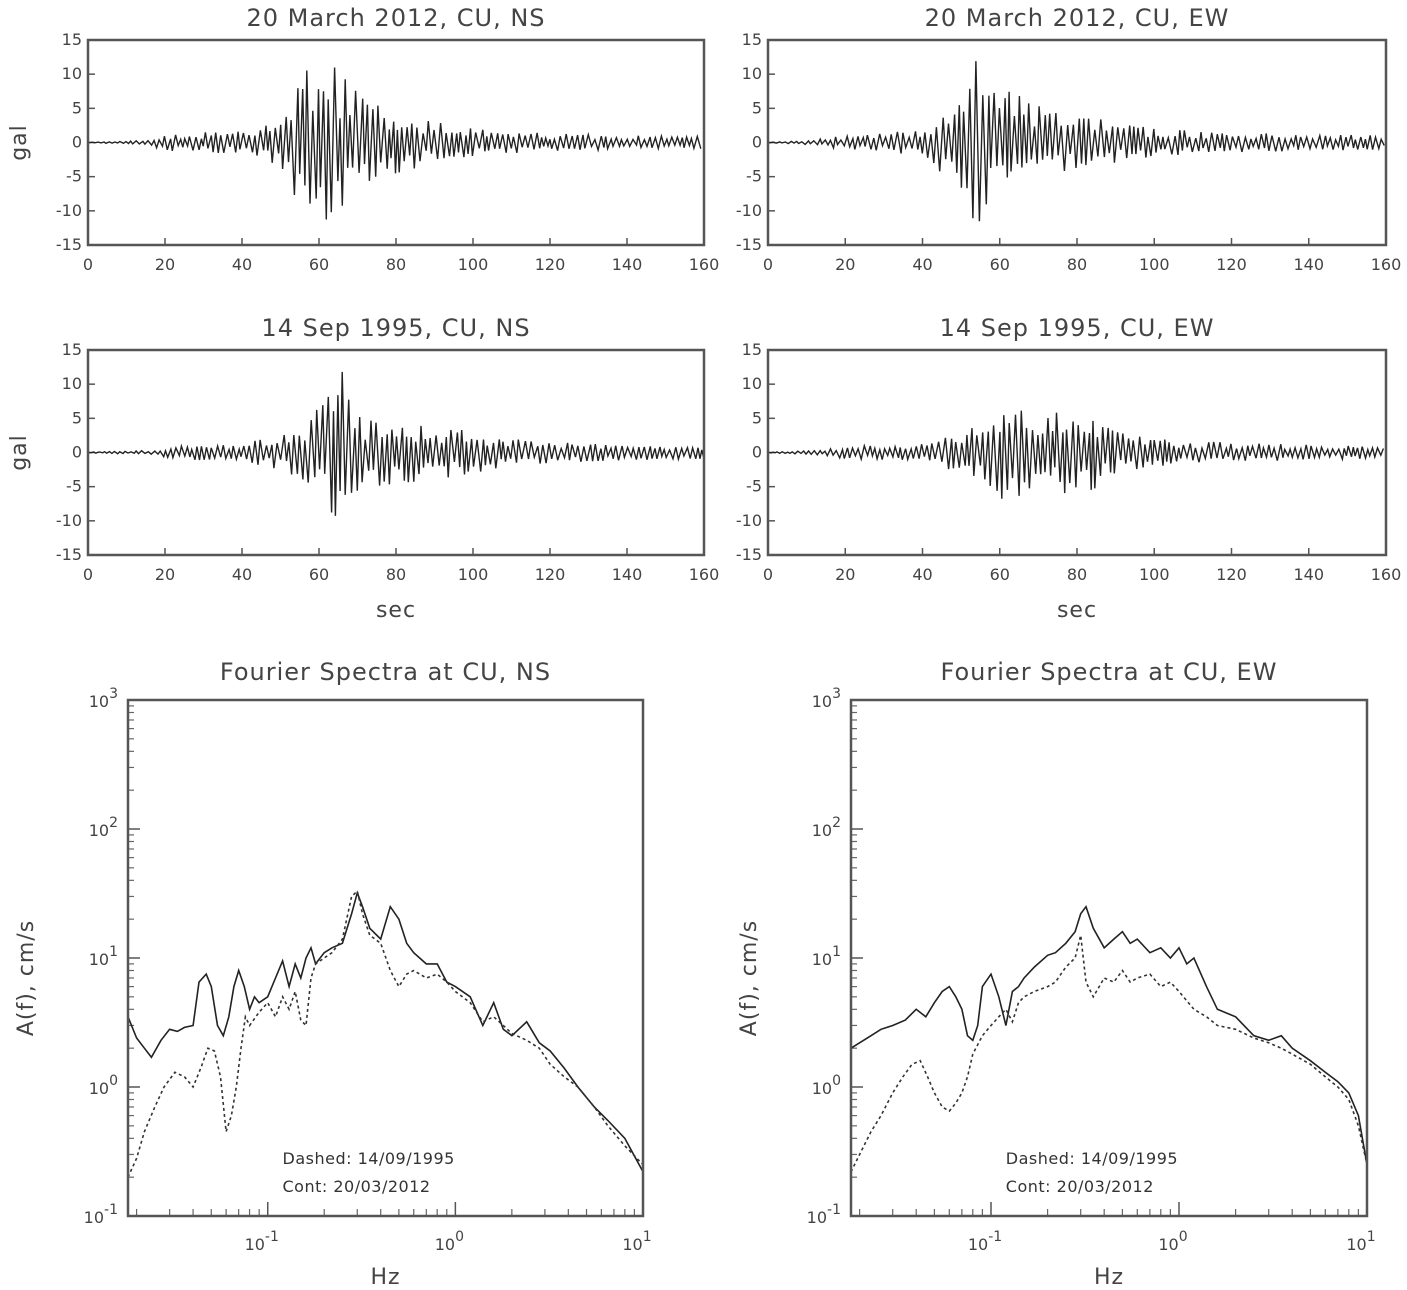 Image resolution: width=1407 pixels, height=1290 pixels. Describe the element at coordinates (395, 328) in the screenshot. I see `chart-title: 14 Sep 1995, CU, NS` at that location.